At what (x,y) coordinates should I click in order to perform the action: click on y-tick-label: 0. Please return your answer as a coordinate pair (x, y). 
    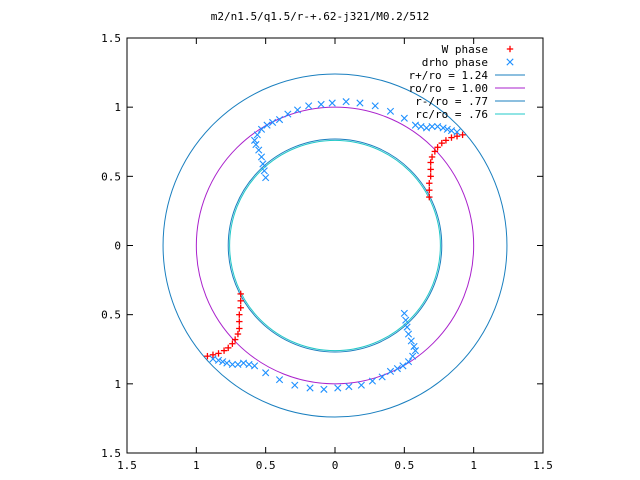
    Looking at the image, I should click on (117, 246).